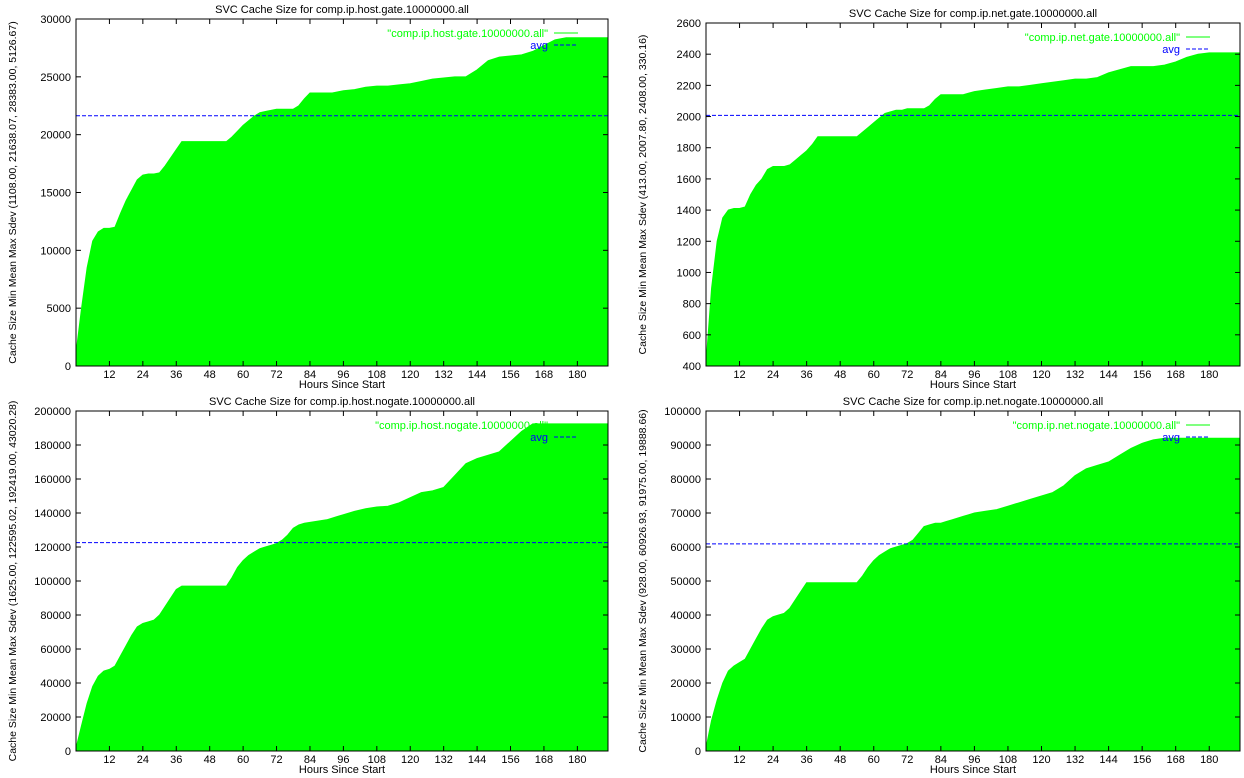 Image resolution: width=1244 pixels, height=778 pixels. What do you see at coordinates (689, 24) in the screenshot?
I see `y-tick-label: 2600` at bounding box center [689, 24].